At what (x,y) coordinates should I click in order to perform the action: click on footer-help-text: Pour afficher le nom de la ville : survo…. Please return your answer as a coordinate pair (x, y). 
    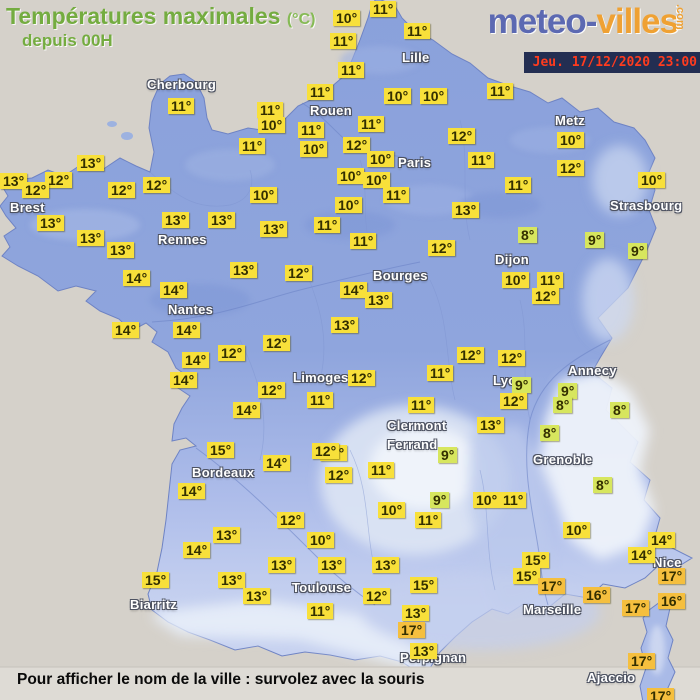
    Looking at the image, I should click on (221, 679).